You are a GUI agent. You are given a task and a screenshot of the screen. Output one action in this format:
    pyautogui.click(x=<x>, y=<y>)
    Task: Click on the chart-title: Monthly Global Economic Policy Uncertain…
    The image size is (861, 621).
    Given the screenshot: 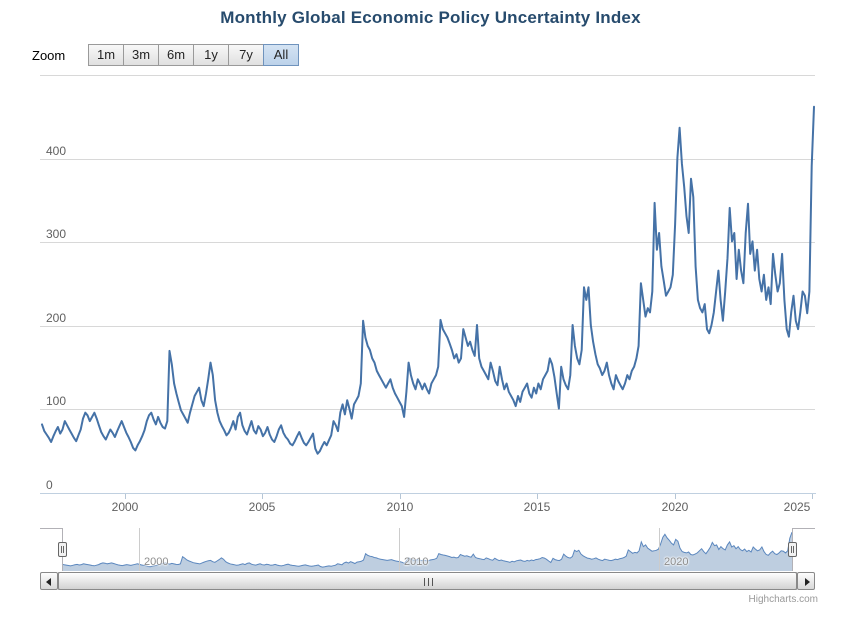 What is the action you would take?
    pyautogui.click(x=430, y=17)
    